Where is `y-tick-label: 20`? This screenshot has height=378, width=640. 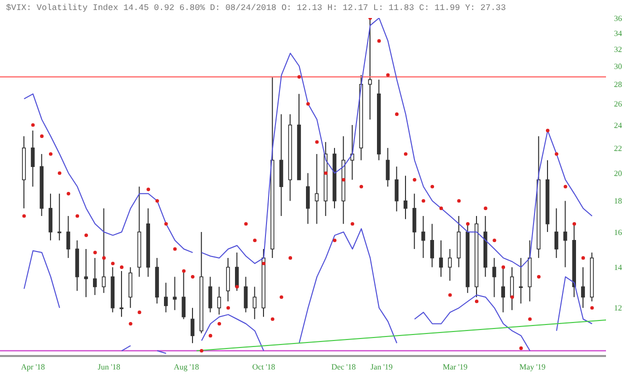 y-tick-label: 20 is located at coordinates (618, 173).